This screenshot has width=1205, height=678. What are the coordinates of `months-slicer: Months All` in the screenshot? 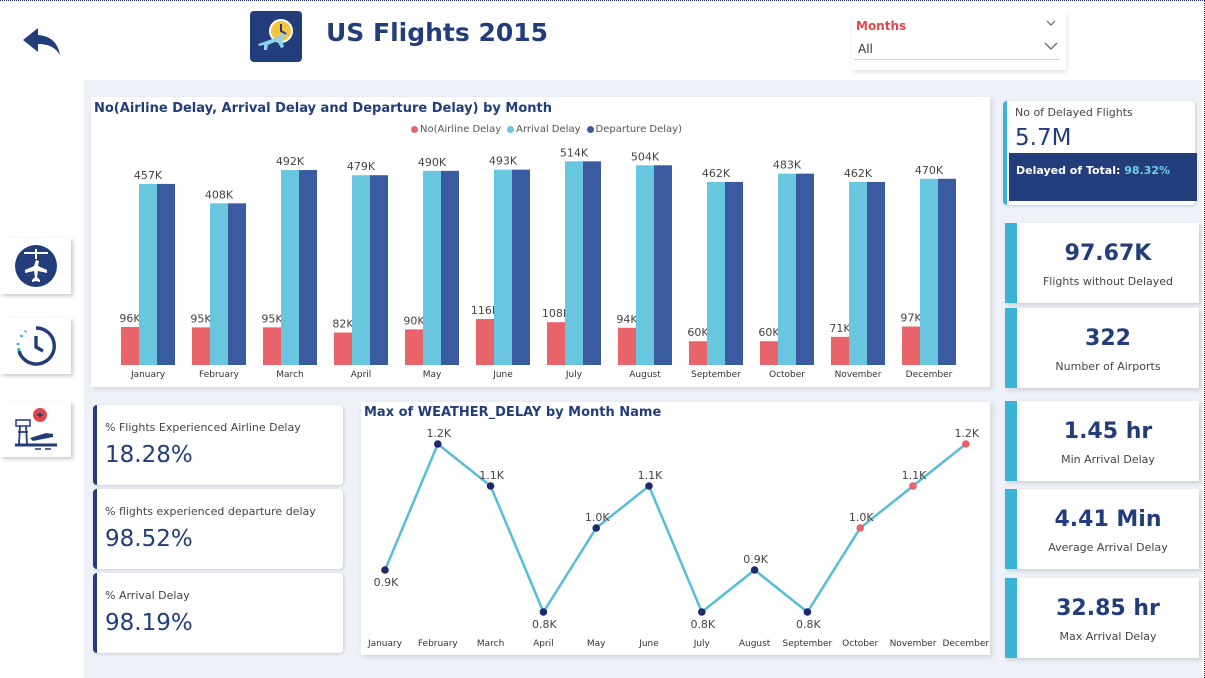 It's located at (959, 41).